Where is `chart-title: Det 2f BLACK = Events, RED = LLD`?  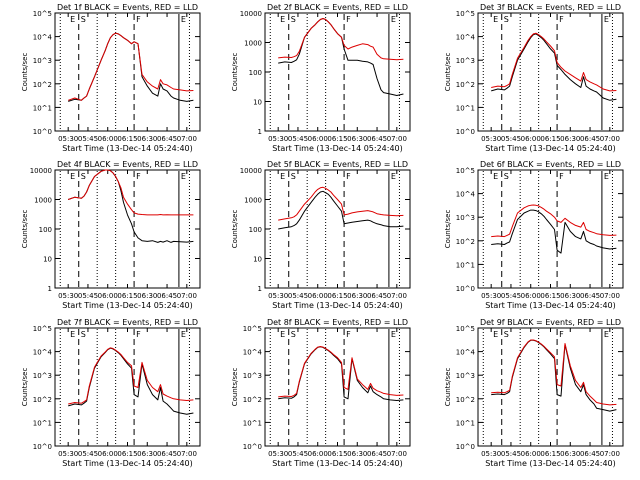
chart-title: Det 2f BLACK = Events, RED = LLD is located at coordinates (337, 7).